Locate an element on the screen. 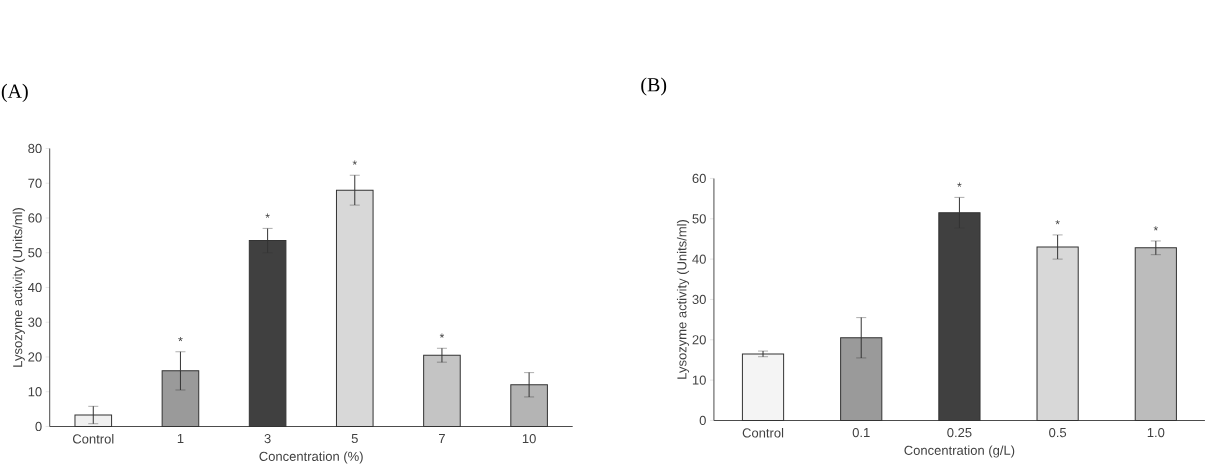  x-tick-label: 3 is located at coordinates (267, 439).